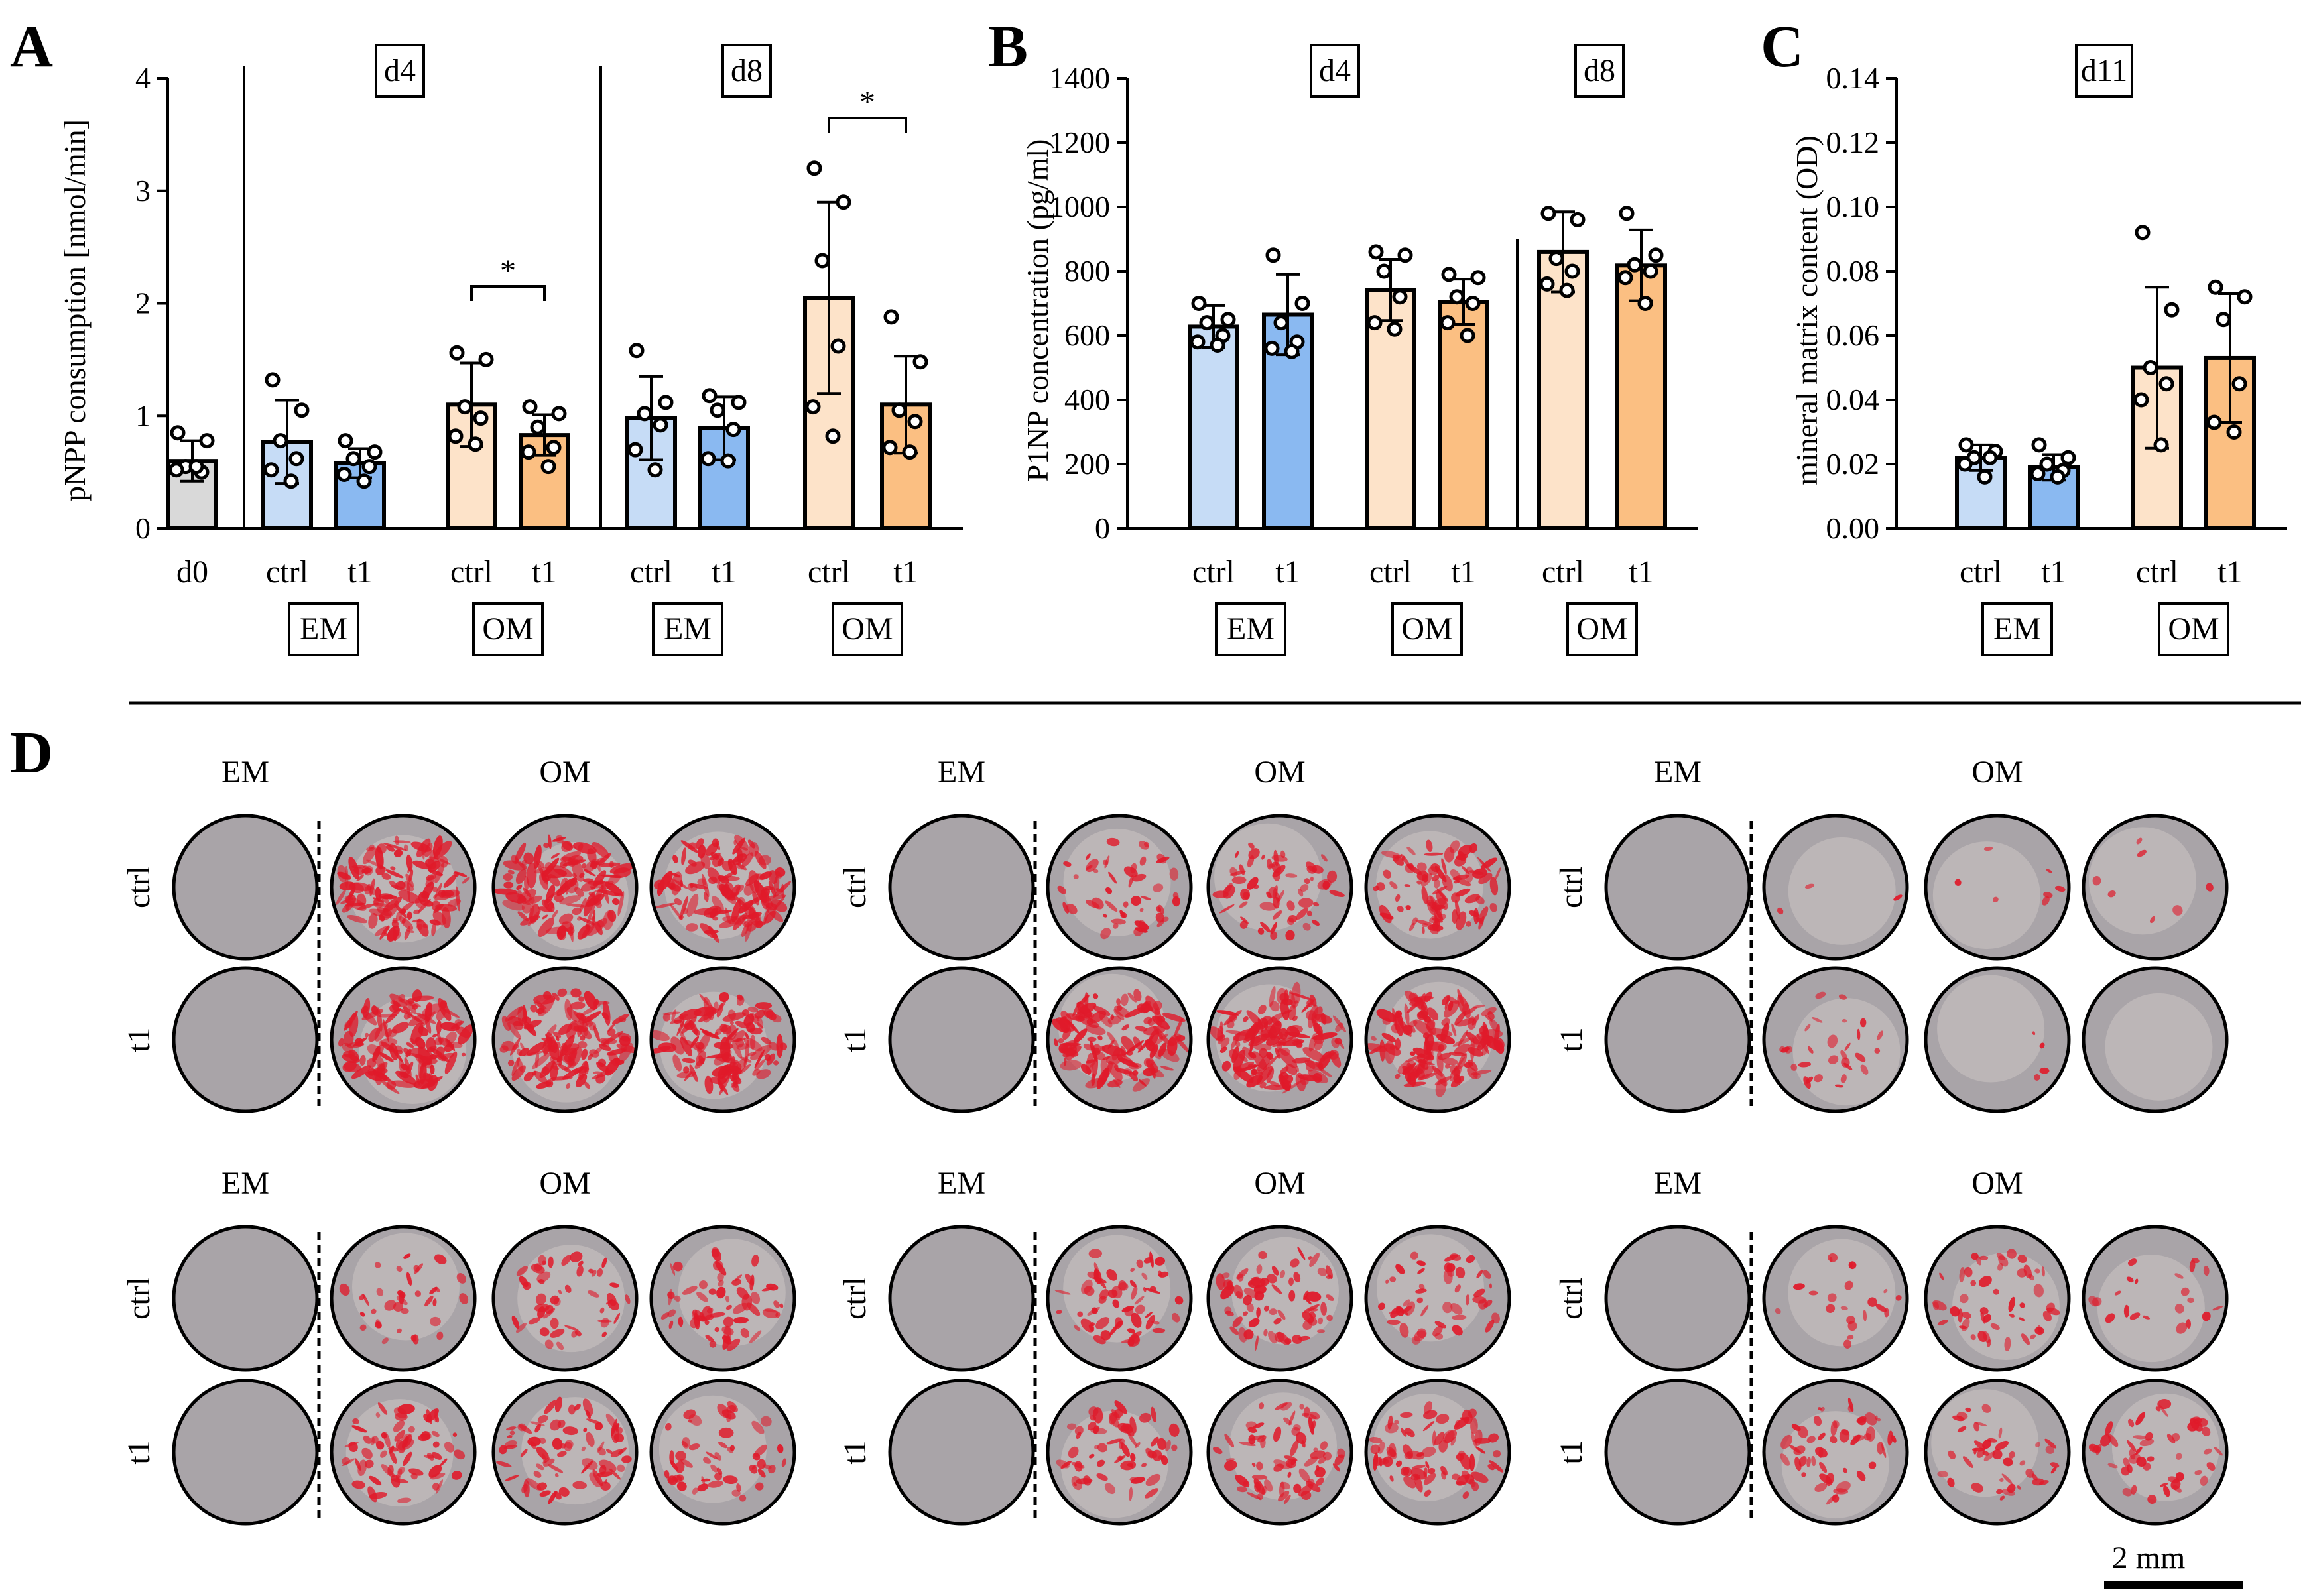 The image size is (2311, 1596). Describe the element at coordinates (867, 102) in the screenshot. I see `significance-star: *` at that location.